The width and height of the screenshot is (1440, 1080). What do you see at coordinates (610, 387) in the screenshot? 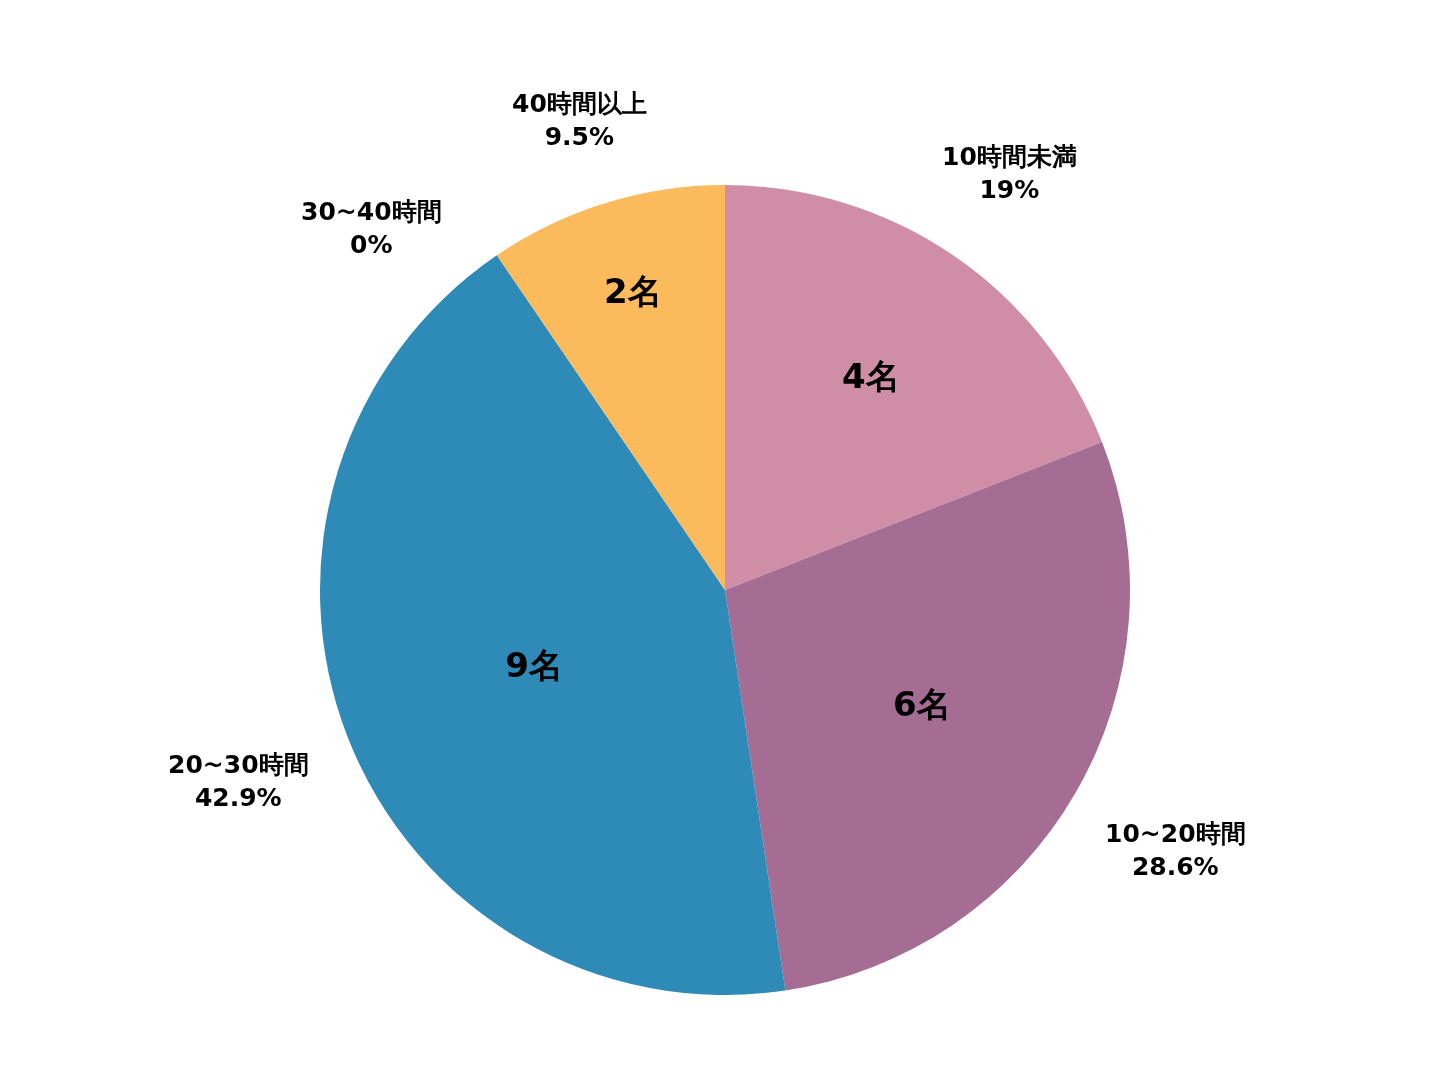
I see `pie-slice` at bounding box center [610, 387].